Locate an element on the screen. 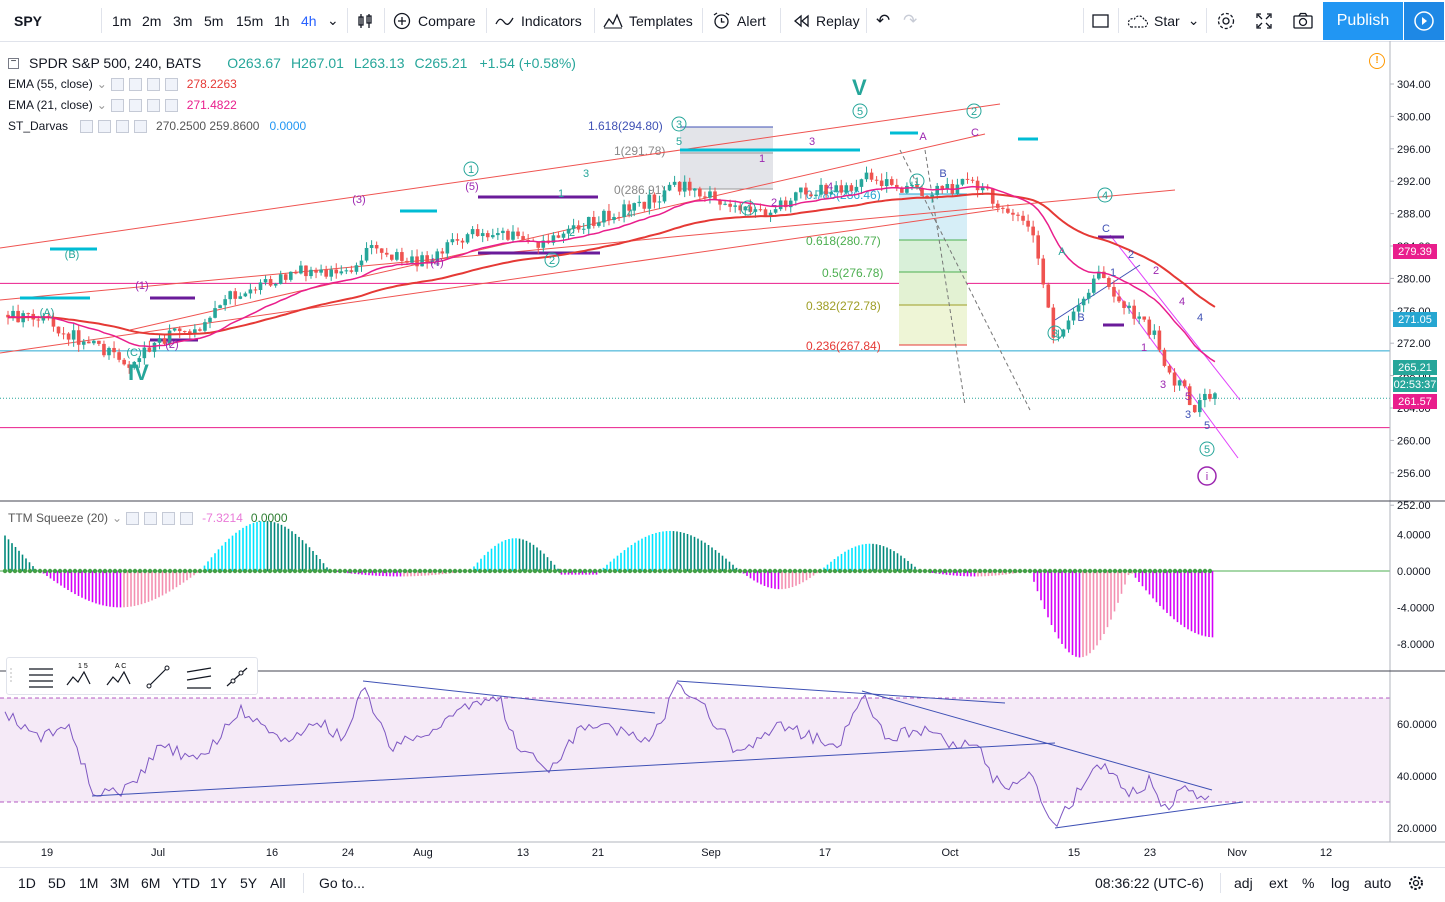  replay-button: Replay is located at coordinates (826, 20).